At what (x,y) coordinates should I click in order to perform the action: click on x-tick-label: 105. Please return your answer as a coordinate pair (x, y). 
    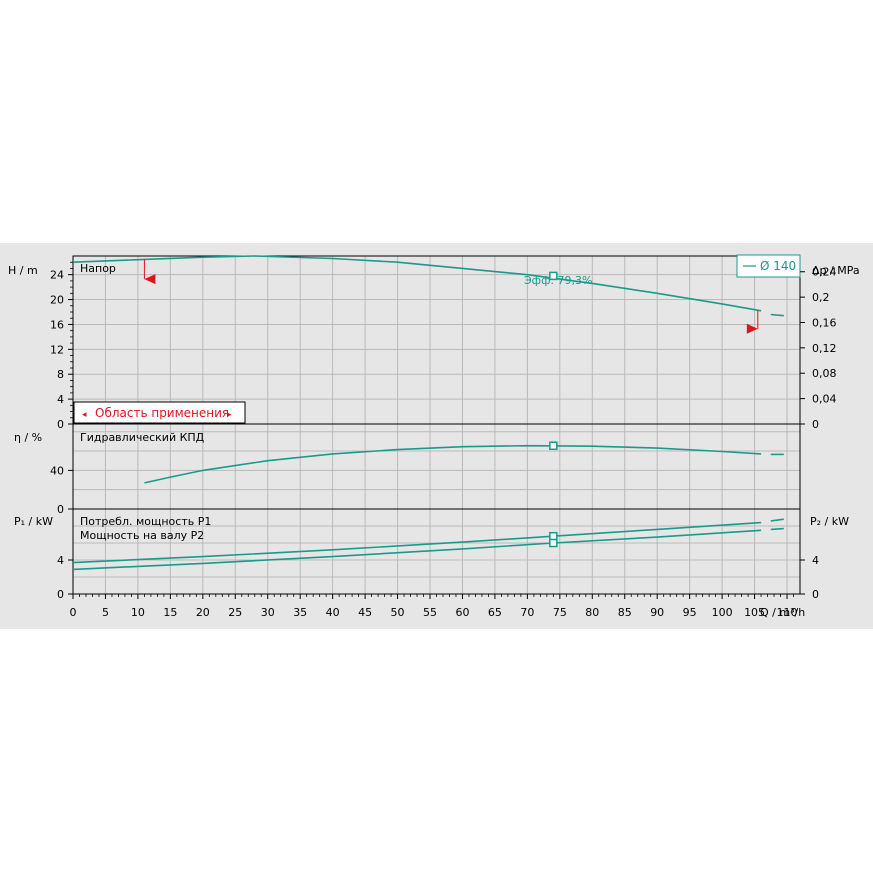
    Looking at the image, I should click on (754, 612).